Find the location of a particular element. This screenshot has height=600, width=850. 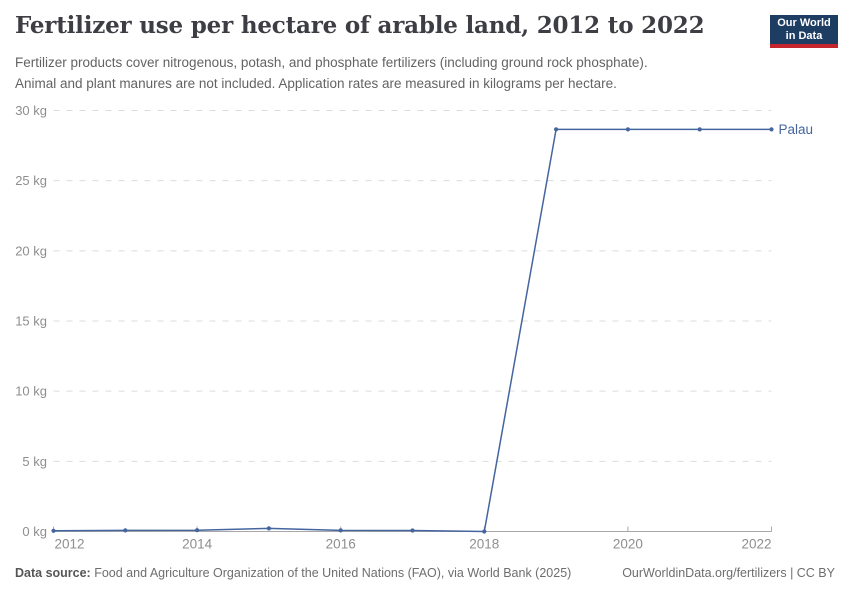

x-axis-tick-label: 2020 is located at coordinates (628, 544).